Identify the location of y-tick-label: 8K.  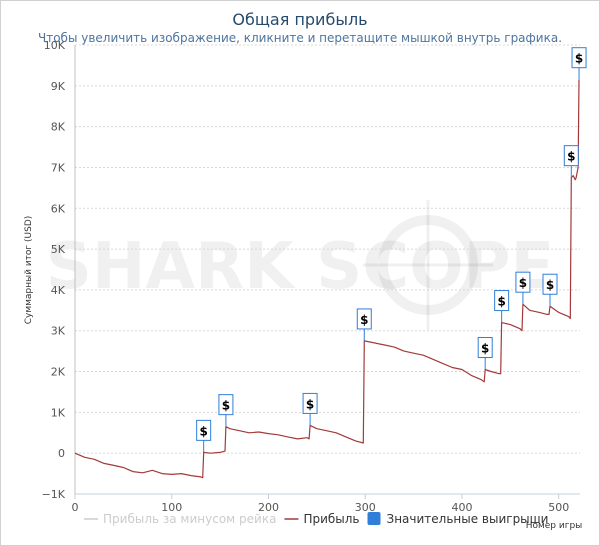
(58, 127).